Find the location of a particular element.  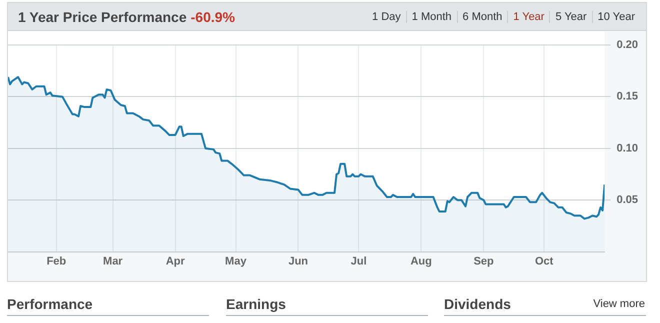

x-tick-label: May is located at coordinates (236, 261).